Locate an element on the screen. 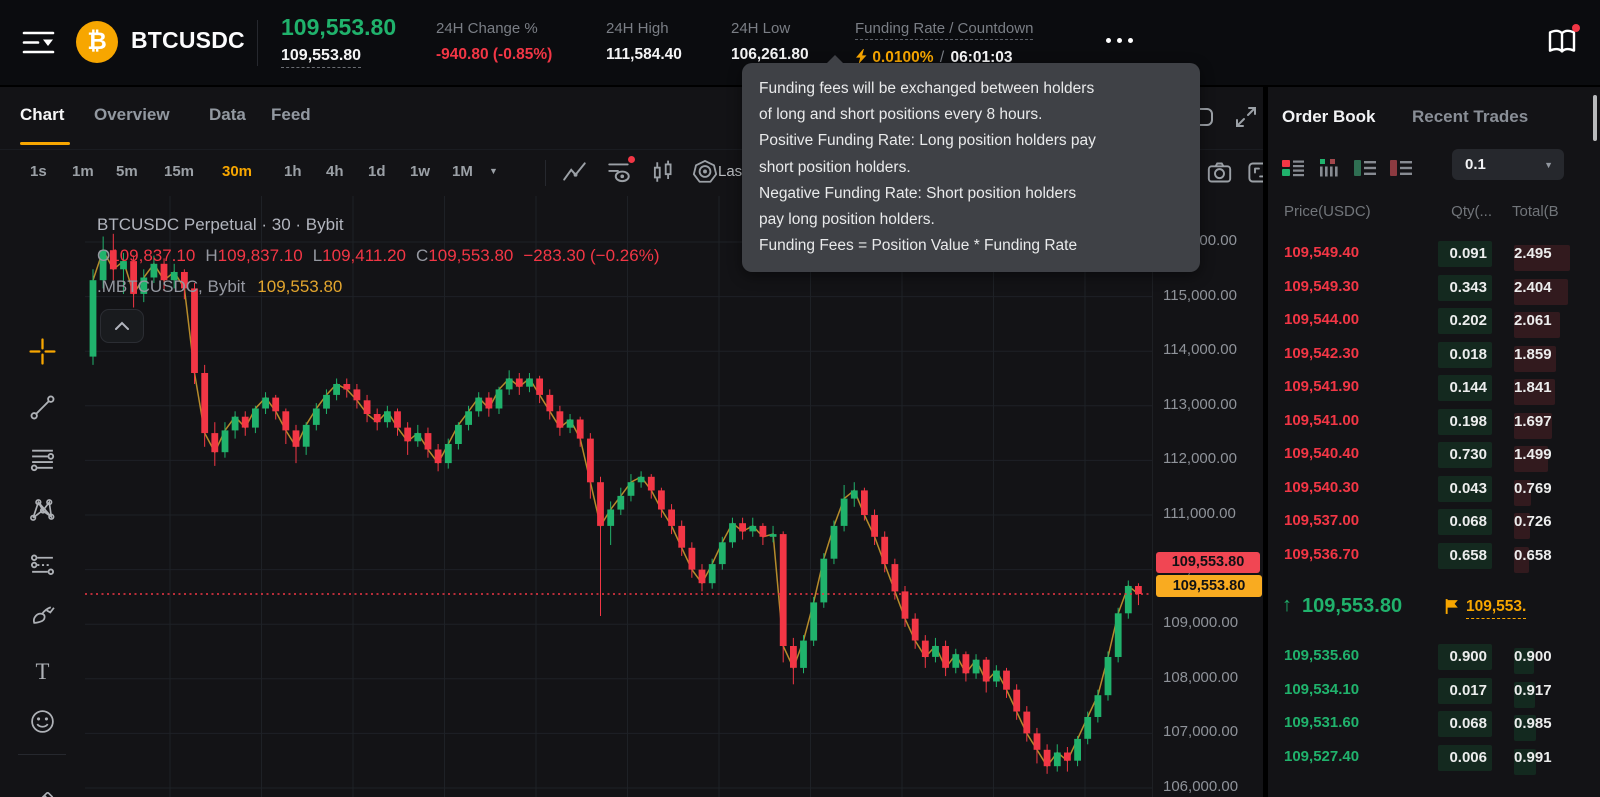 The width and height of the screenshot is (1600, 797). flag-icon is located at coordinates (1452, 609).